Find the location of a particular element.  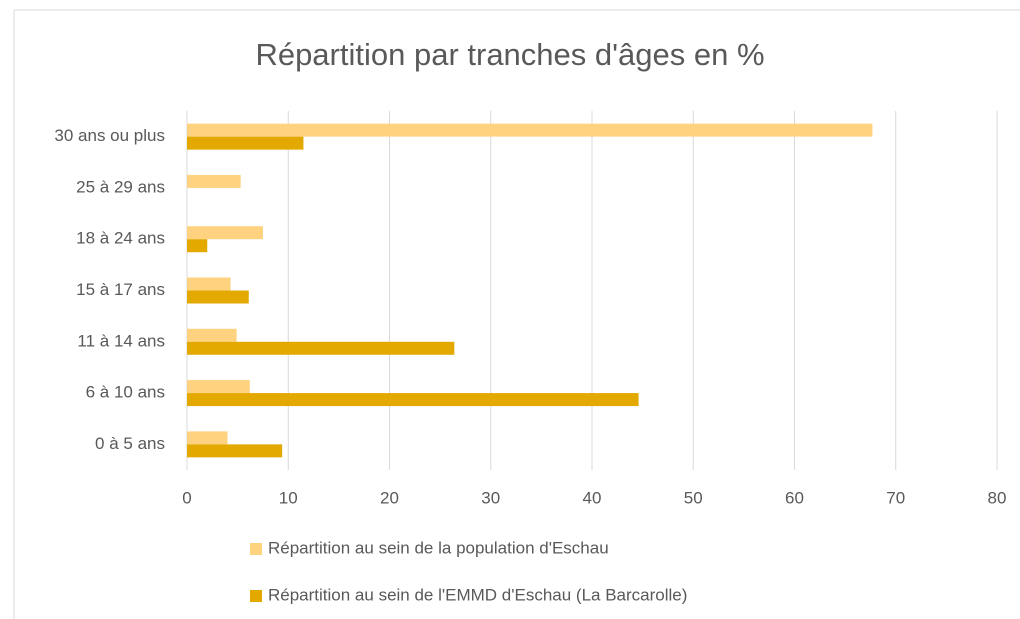

x-tick-label: 70 is located at coordinates (895, 497).